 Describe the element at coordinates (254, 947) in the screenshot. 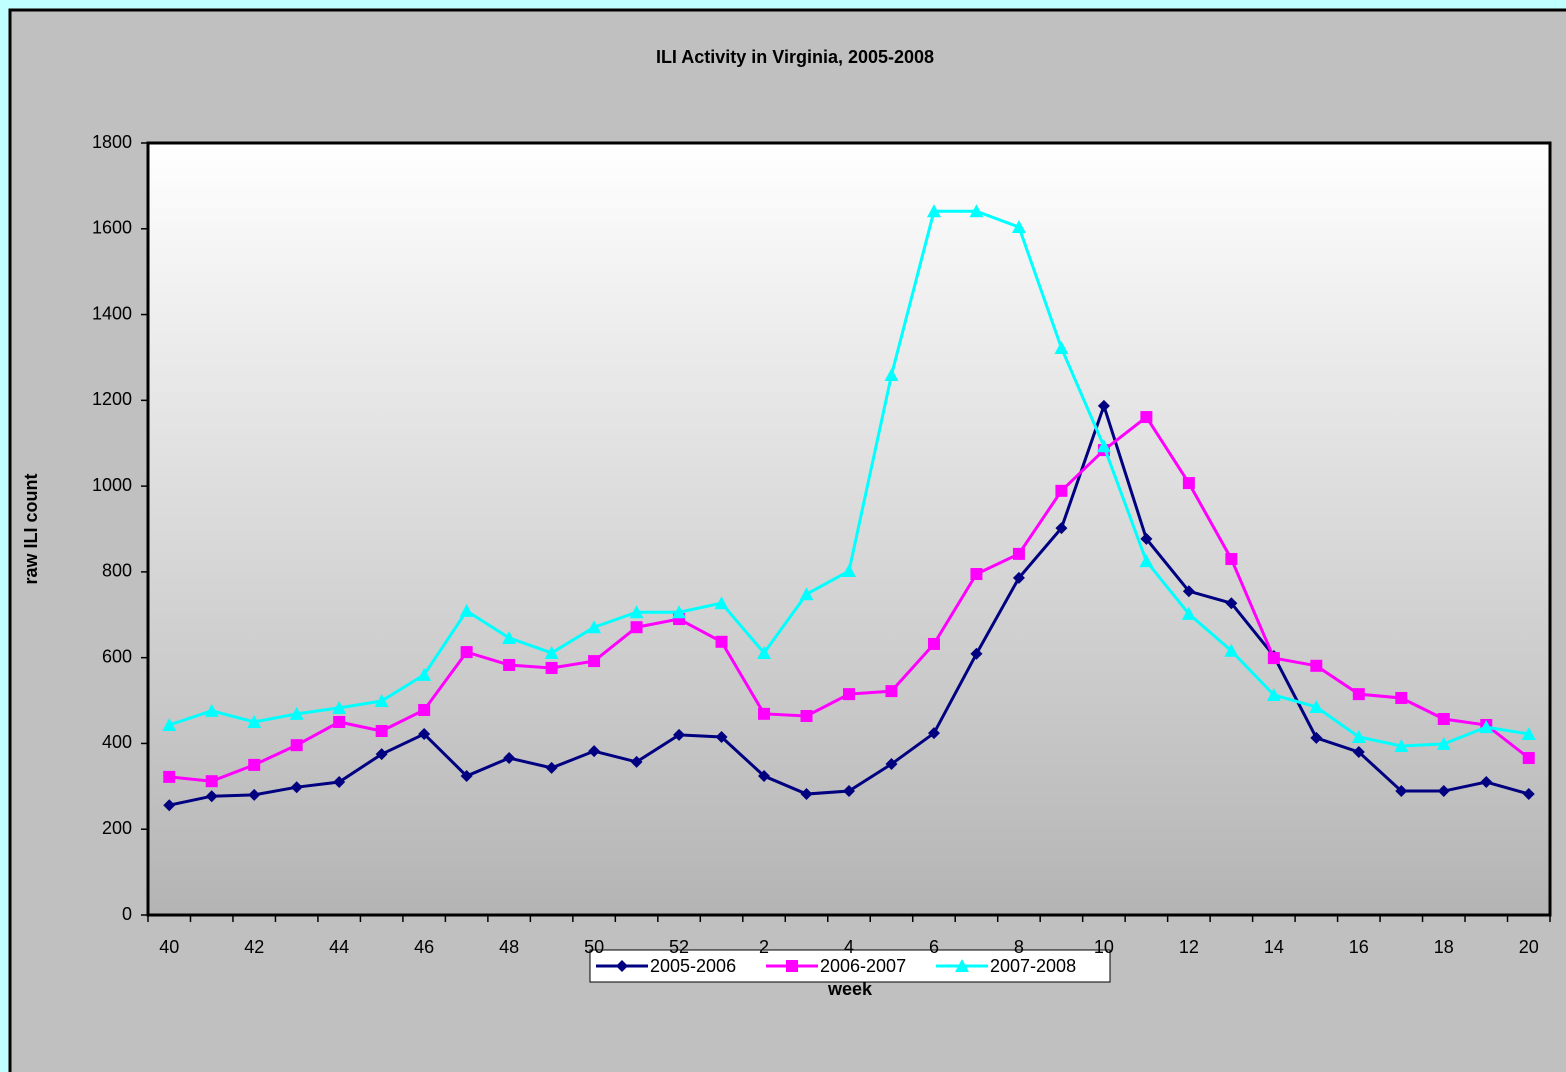

I see `x-tick-label: 42` at that location.